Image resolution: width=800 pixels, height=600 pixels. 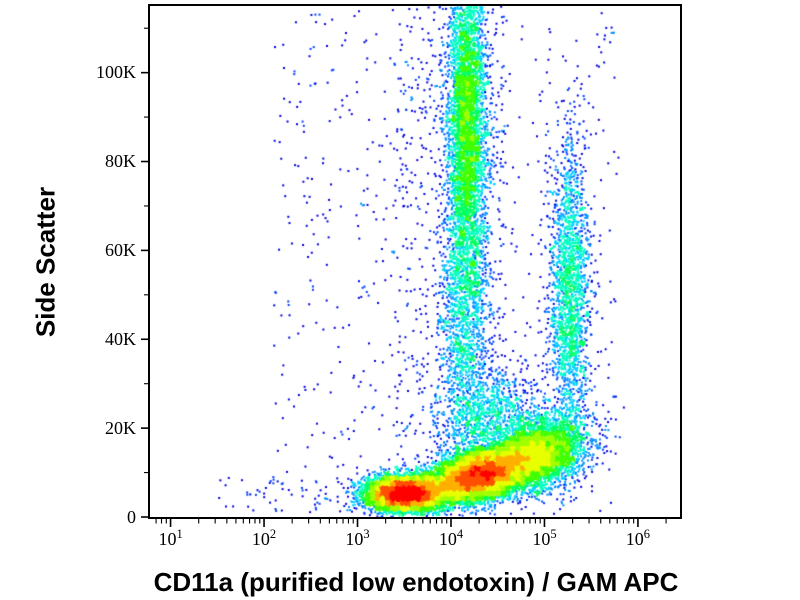 I want to click on x-tick-label: 10², so click(x=264, y=538).